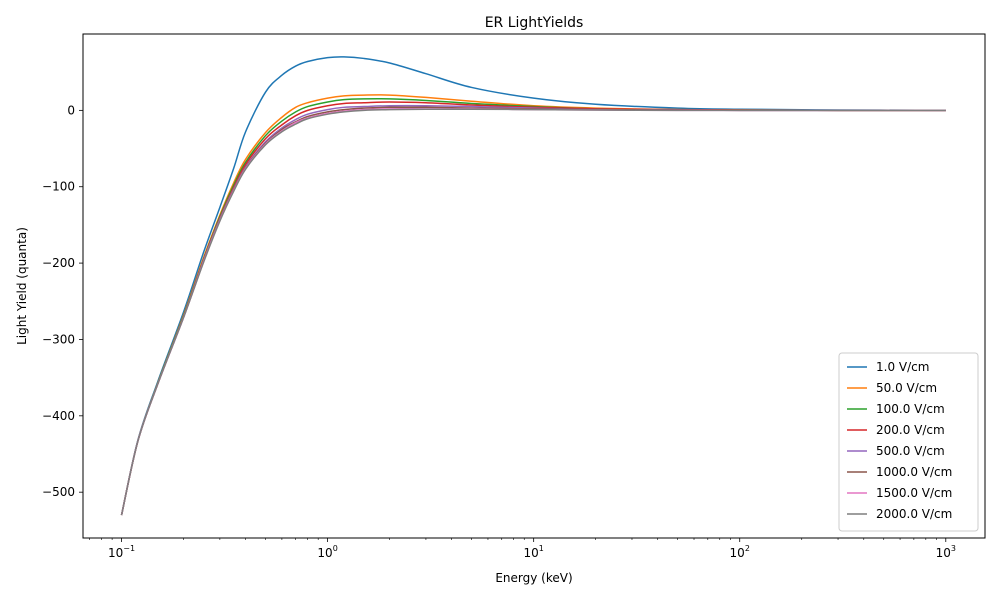 The height and width of the screenshot is (600, 1000). Describe the element at coordinates (62, 301) in the screenshot. I see `y-axis: 0 −100 −200 −300 −400 −500` at that location.